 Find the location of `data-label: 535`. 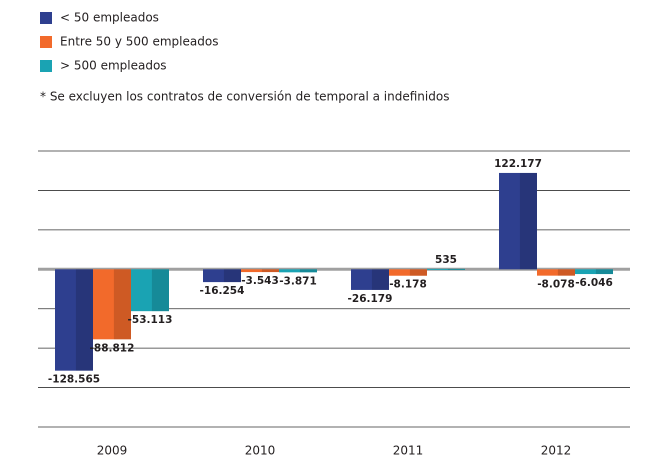

data-label: 535 is located at coordinates (446, 260).